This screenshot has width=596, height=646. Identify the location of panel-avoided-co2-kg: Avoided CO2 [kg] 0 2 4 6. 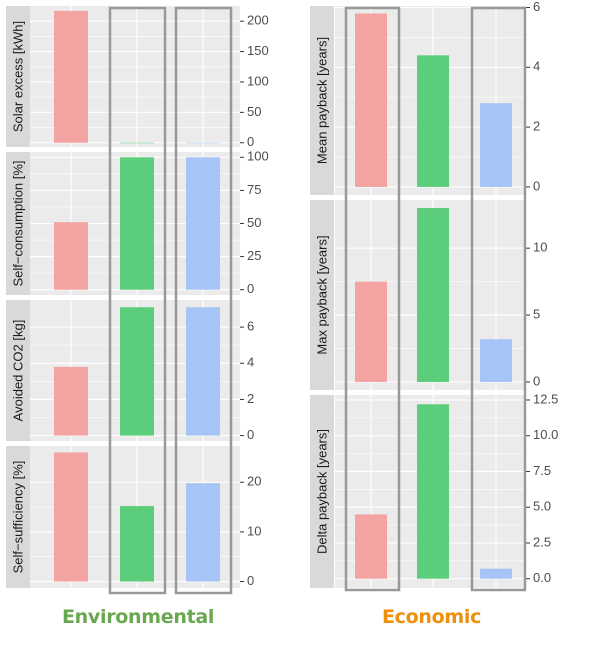
(130, 371).